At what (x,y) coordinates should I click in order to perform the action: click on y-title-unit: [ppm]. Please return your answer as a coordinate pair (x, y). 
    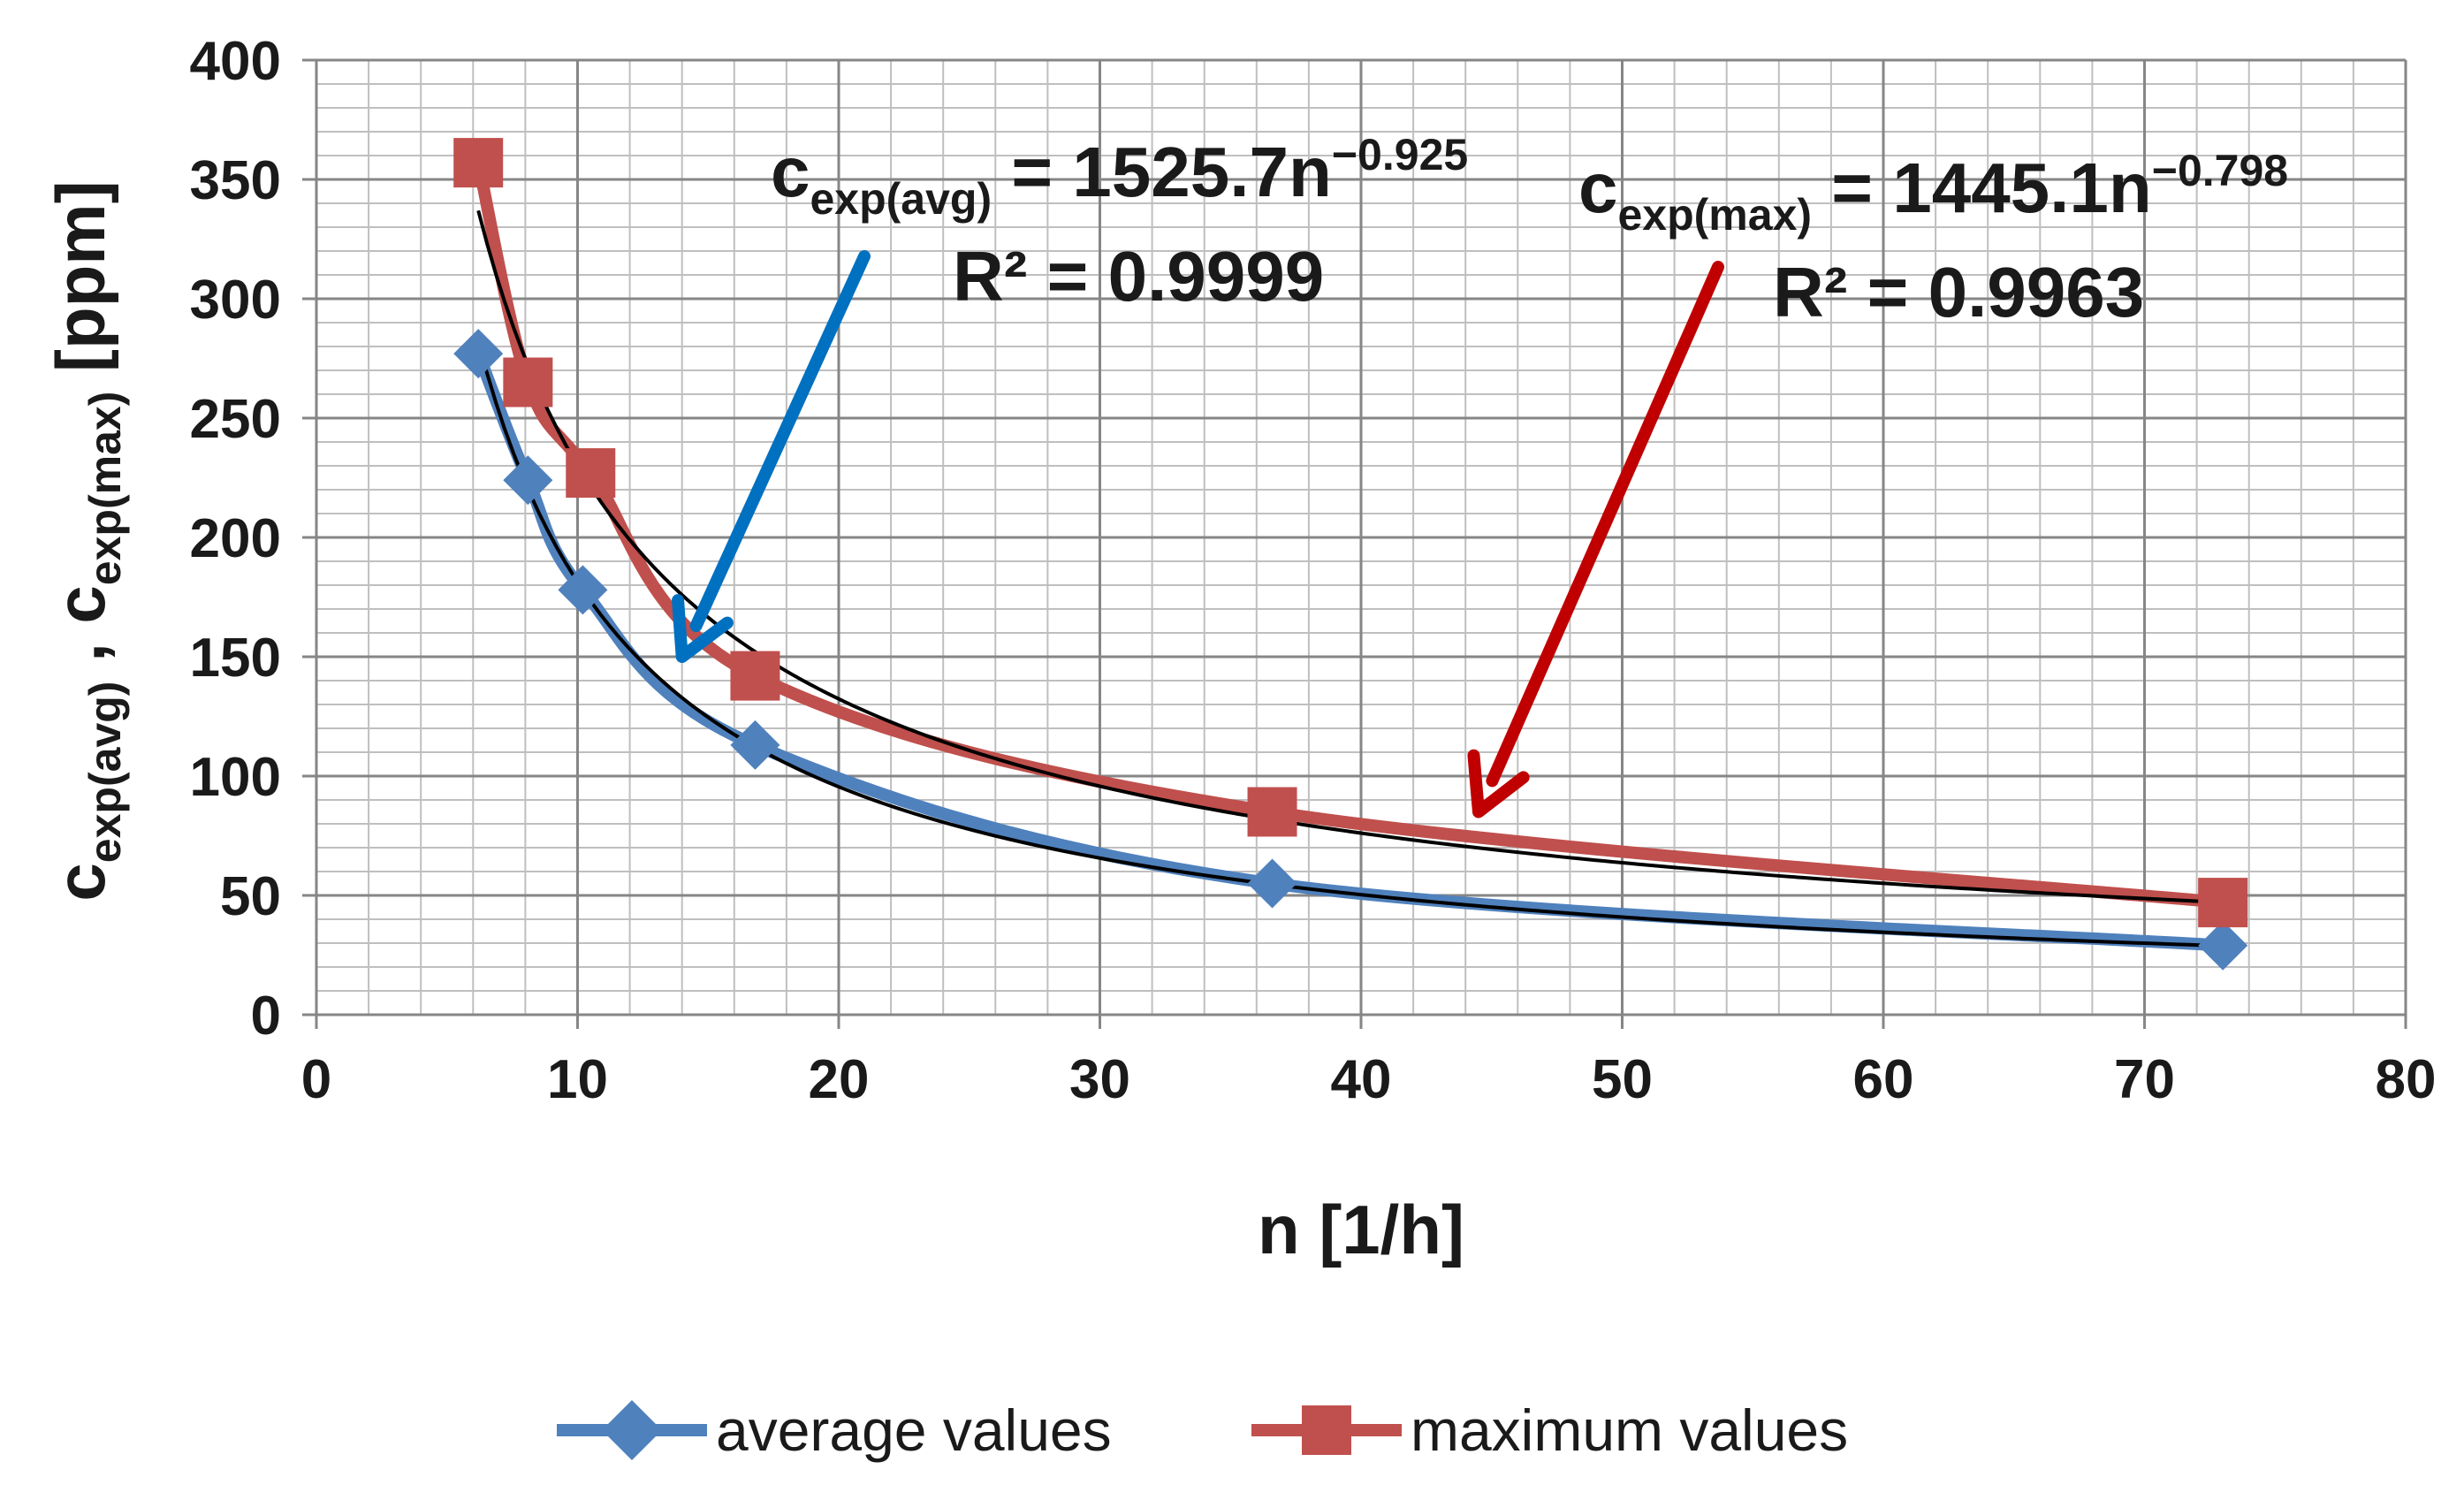
    Looking at the image, I should click on (80, 285).